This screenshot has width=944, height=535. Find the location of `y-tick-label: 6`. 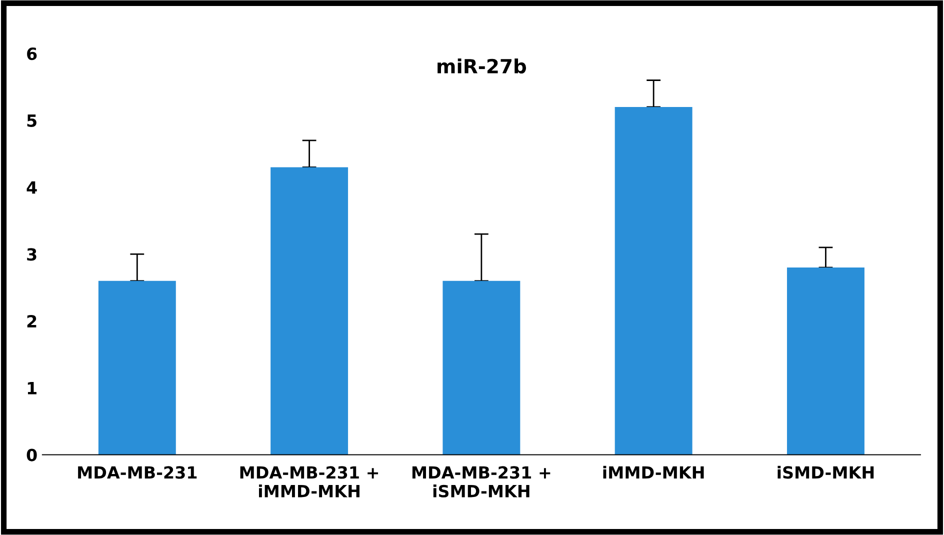

y-tick-label: 6 is located at coordinates (32, 53).